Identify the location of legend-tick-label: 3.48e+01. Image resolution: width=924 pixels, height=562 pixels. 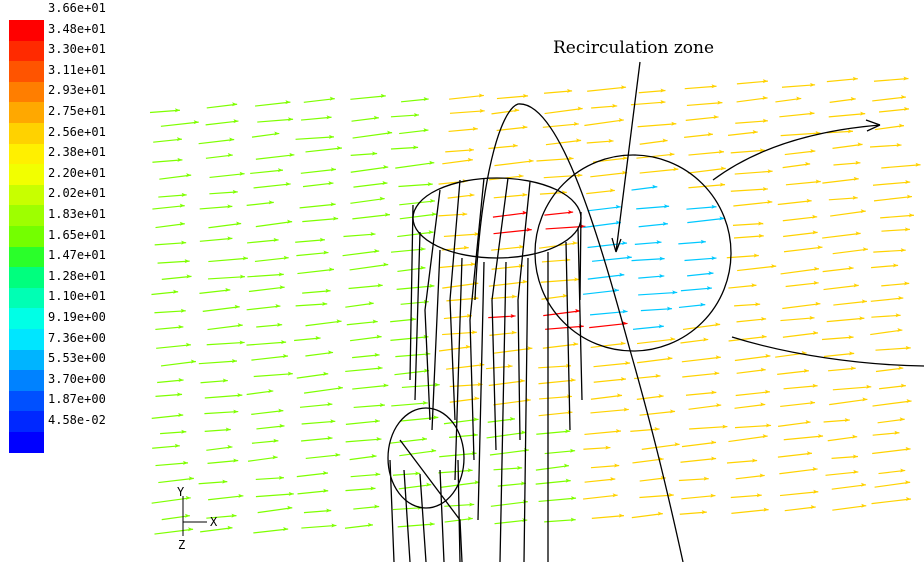
(77, 28).